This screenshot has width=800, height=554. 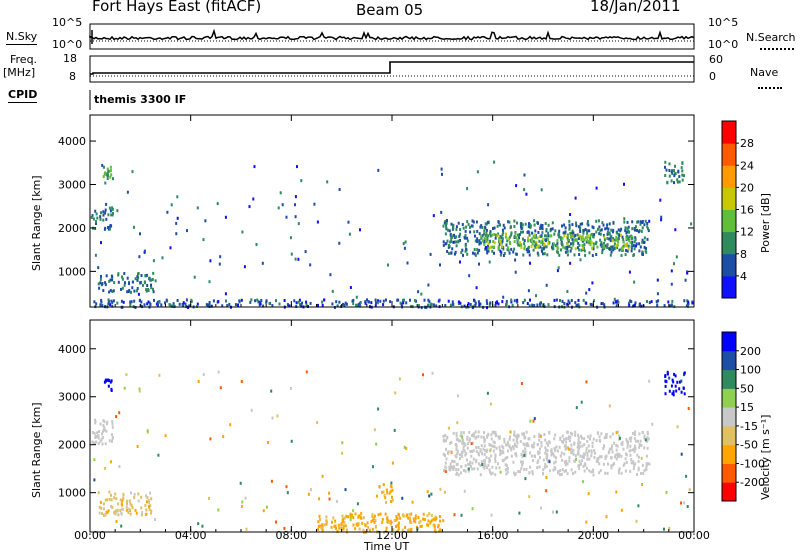 What do you see at coordinates (72, 445) in the screenshot?
I see `velocity-ytick-label: 2000` at bounding box center [72, 445].